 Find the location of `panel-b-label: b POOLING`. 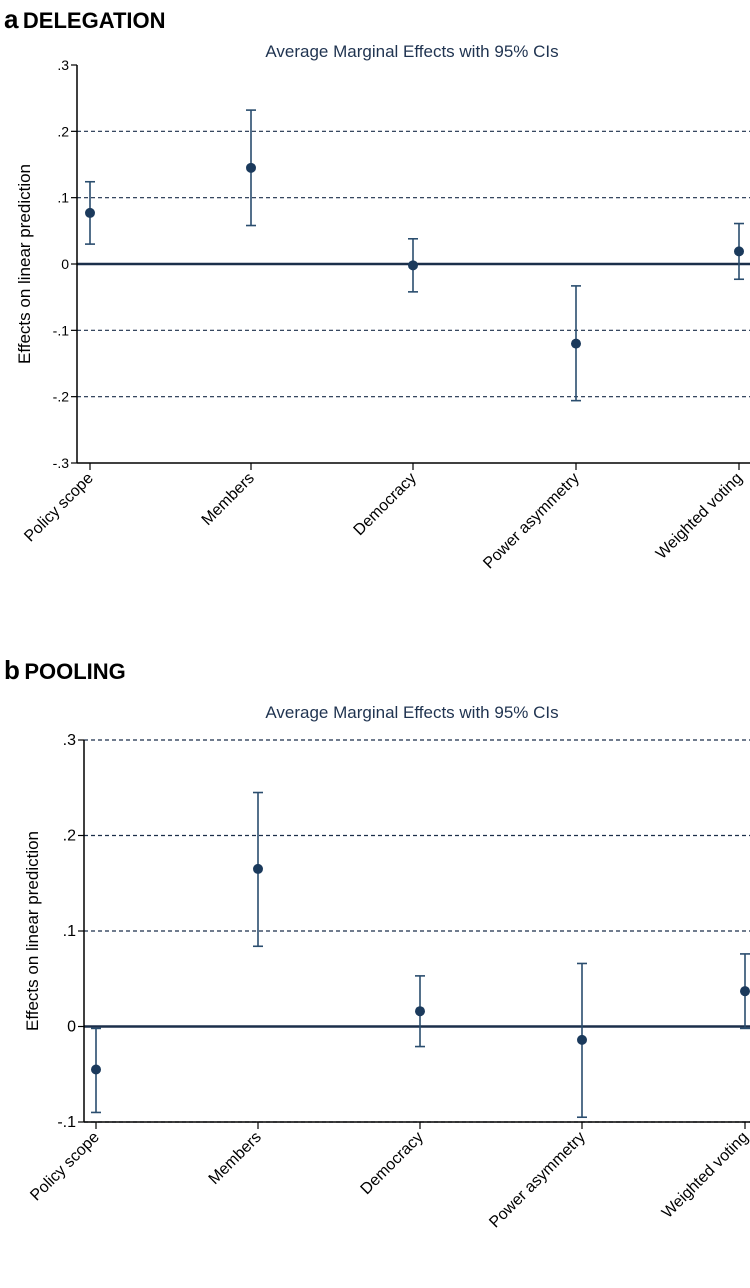

panel-b-label: b POOLING is located at coordinates (65, 670).